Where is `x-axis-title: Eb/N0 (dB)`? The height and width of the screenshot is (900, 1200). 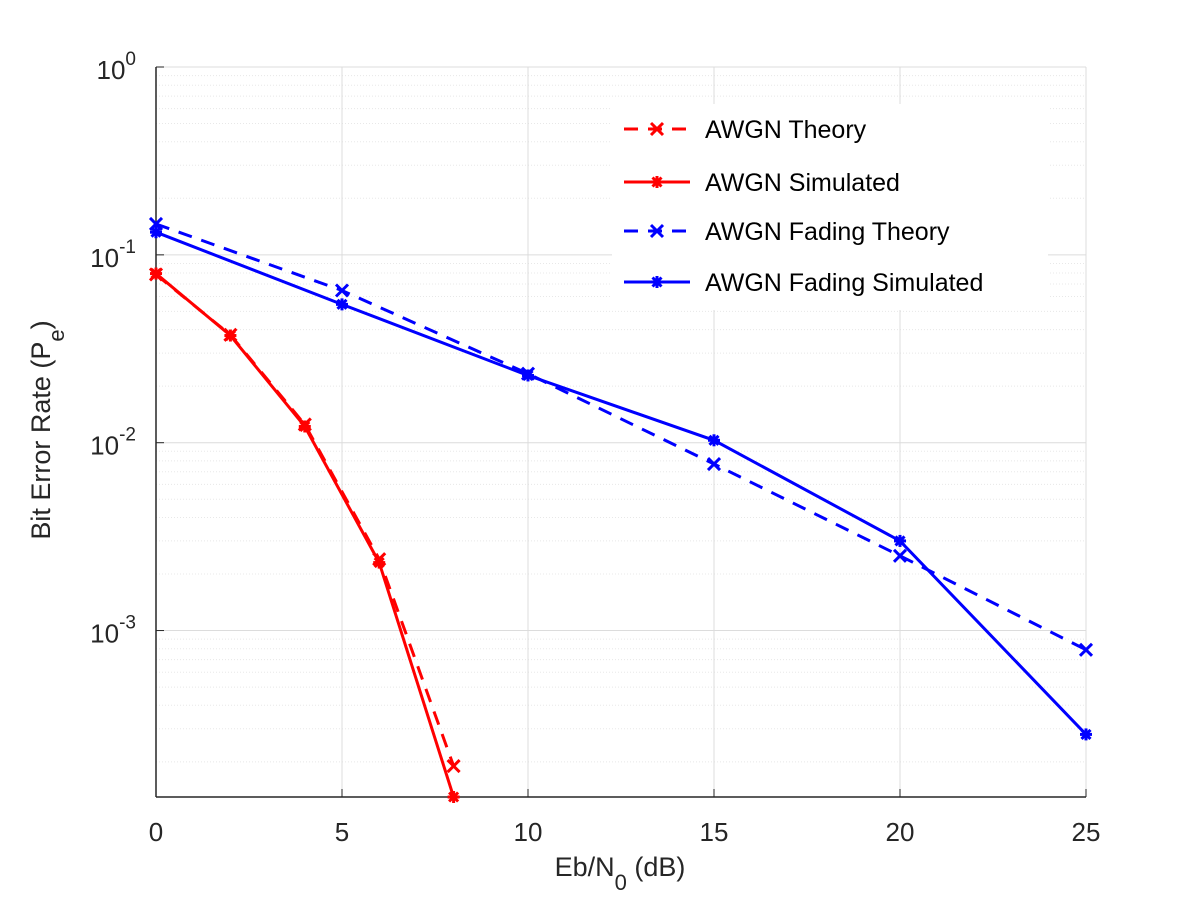
x-axis-title: Eb/N0 (dB) is located at coordinates (620, 873).